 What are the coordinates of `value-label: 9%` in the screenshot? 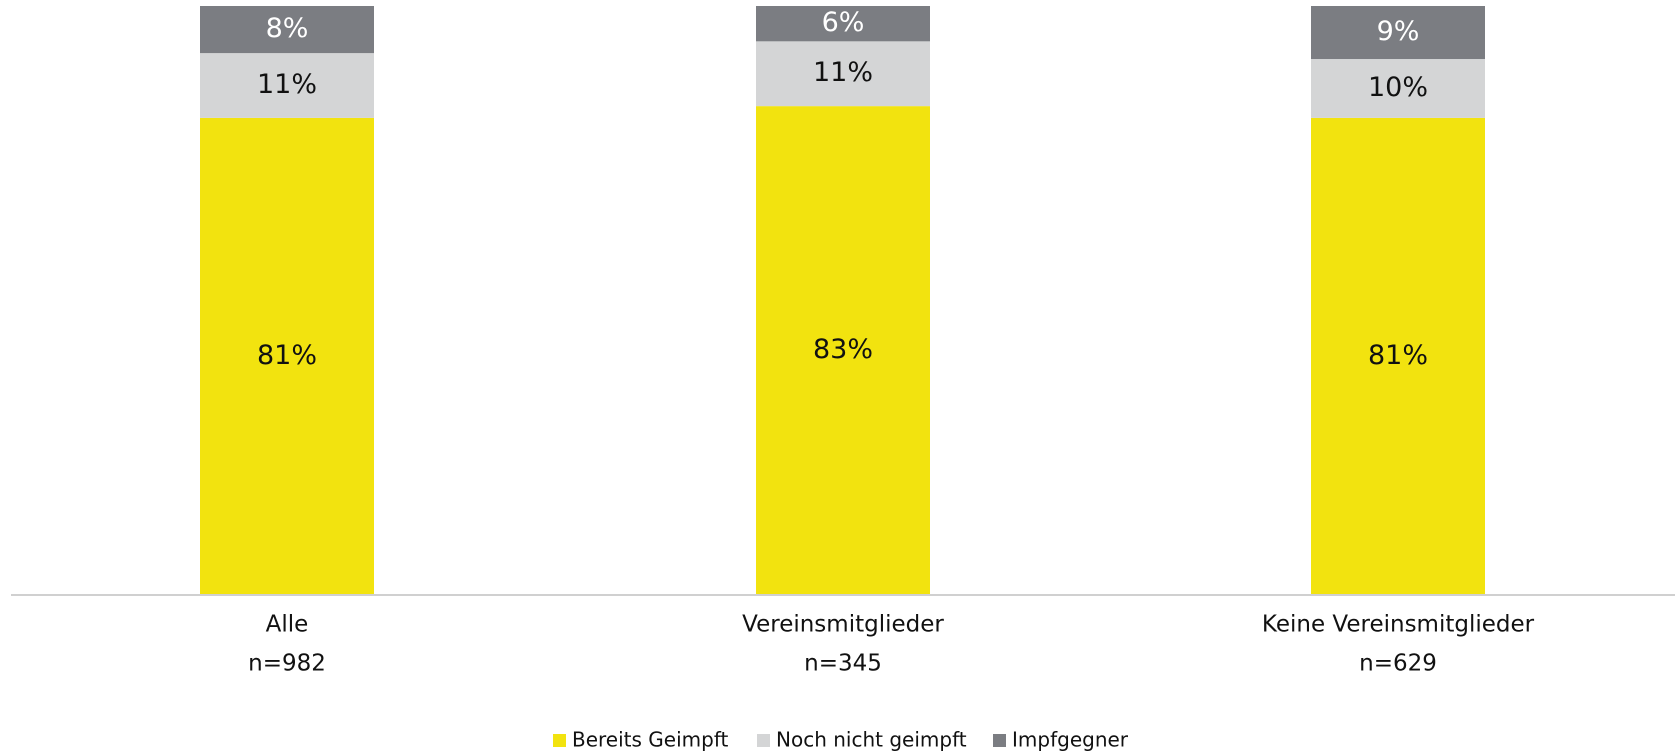 It's located at (1398, 31).